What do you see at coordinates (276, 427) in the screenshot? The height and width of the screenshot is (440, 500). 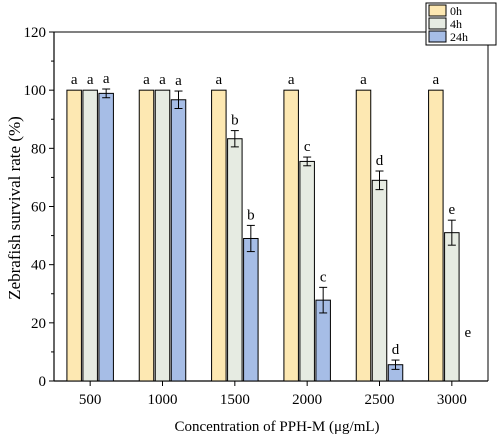 I see `x-axis-title: Concentration of PPH-M (μg/mL)` at bounding box center [276, 427].